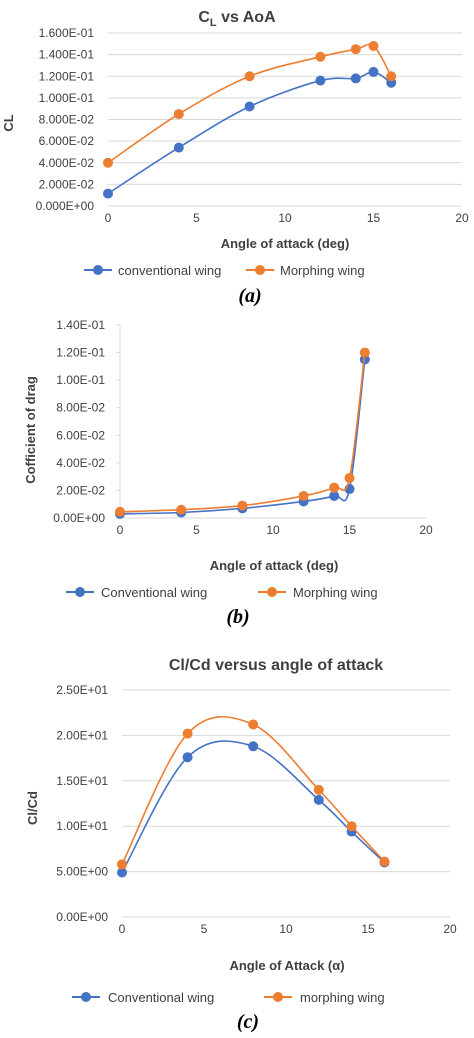 This screenshot has width=474, height=1038. Describe the element at coordinates (67, 141) in the screenshot. I see `y-tick-label: 6.000E-02` at that location.